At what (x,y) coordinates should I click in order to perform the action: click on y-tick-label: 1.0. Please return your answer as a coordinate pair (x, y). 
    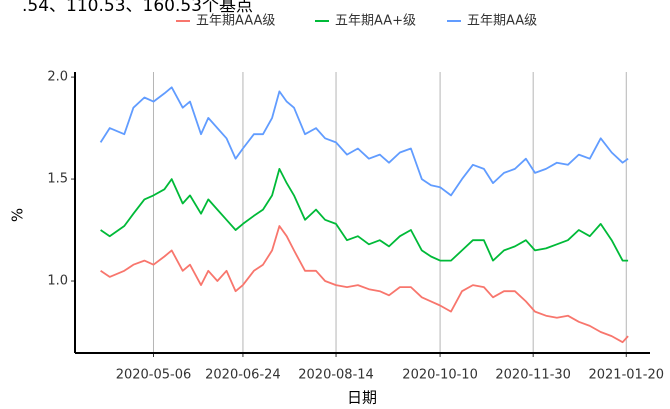
    Looking at the image, I should click on (57, 281).